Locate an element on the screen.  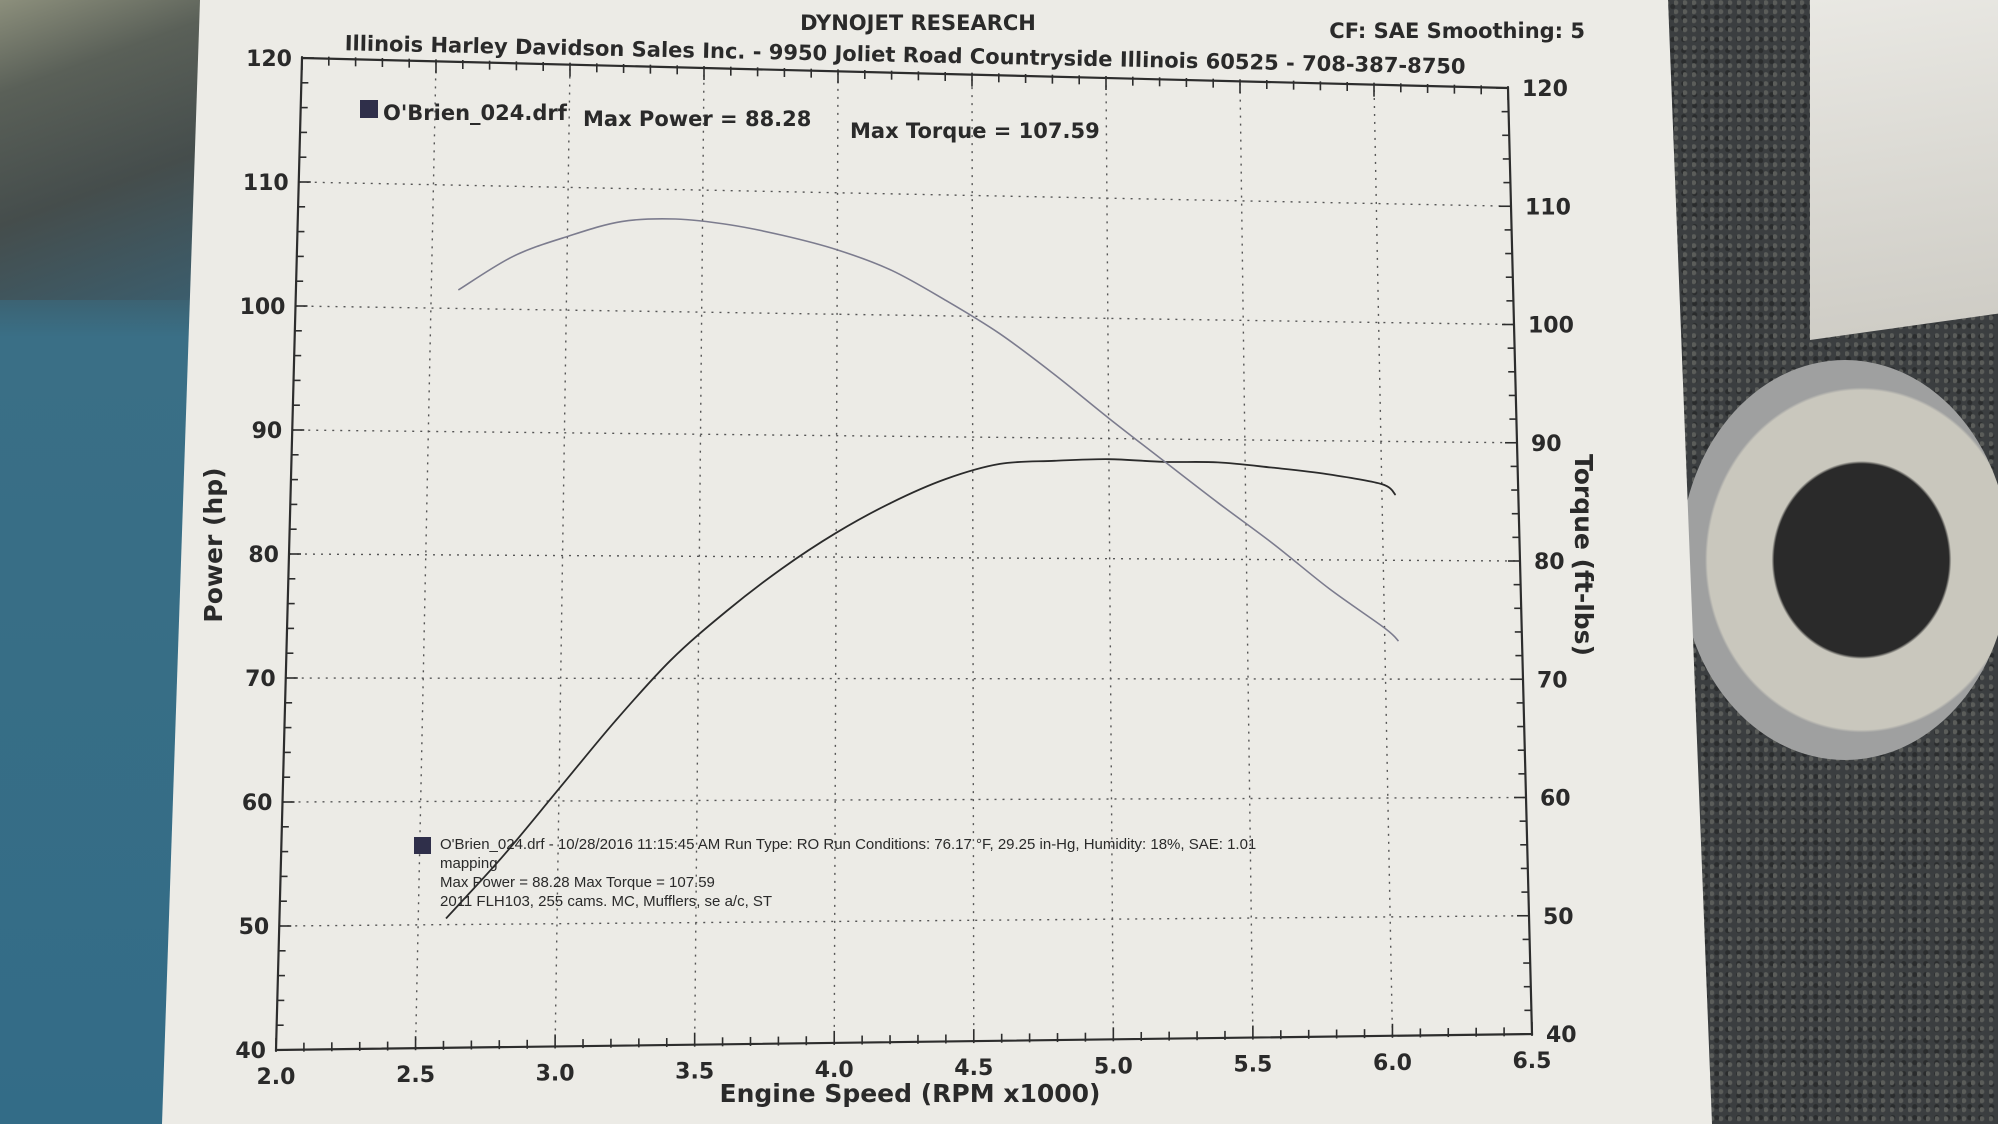
y-tick-label-left: 60 is located at coordinates (257, 803).